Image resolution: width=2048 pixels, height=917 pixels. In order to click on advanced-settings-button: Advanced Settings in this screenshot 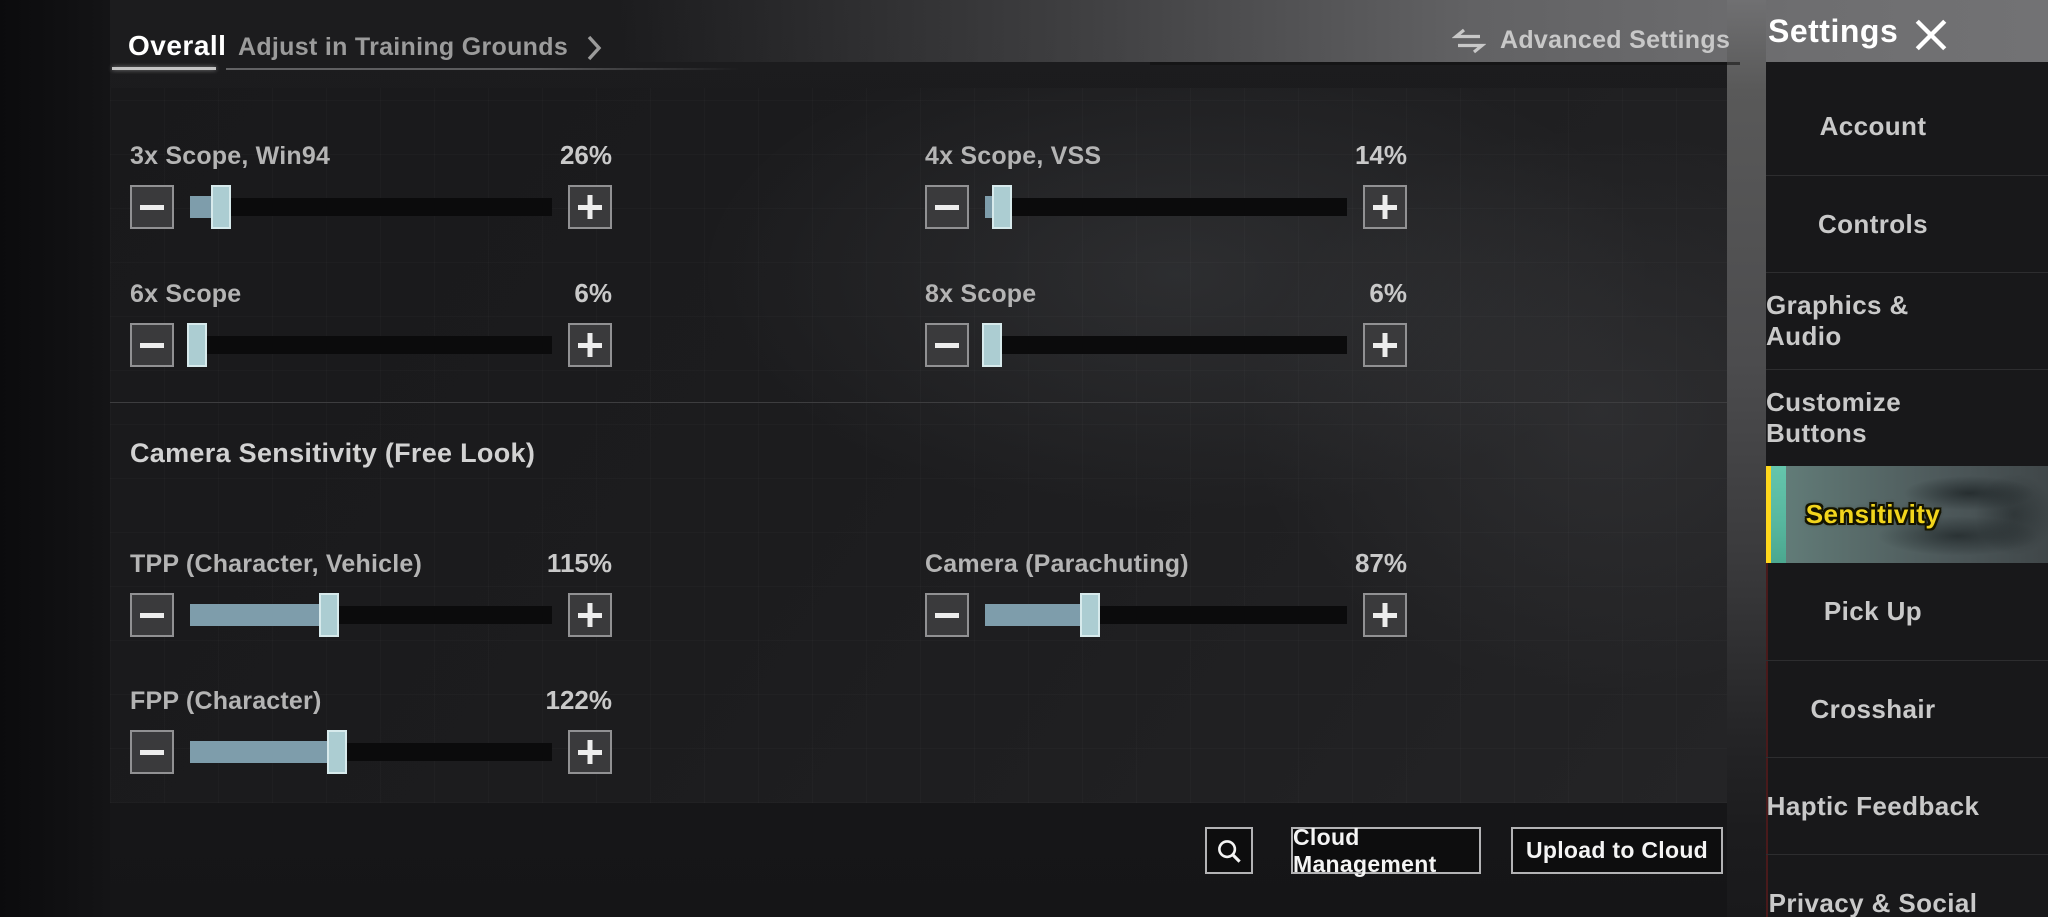, I will do `click(1591, 40)`.